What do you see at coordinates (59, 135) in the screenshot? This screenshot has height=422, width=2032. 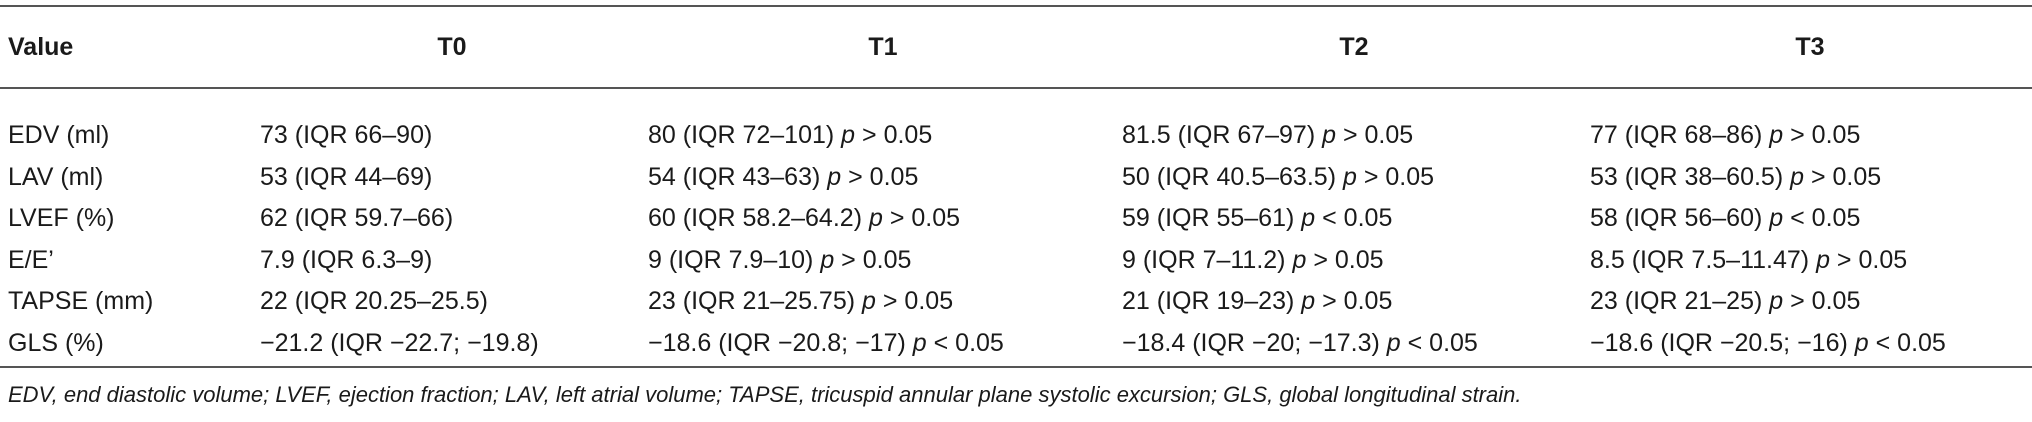 I see `row-label: EDV (ml)` at bounding box center [59, 135].